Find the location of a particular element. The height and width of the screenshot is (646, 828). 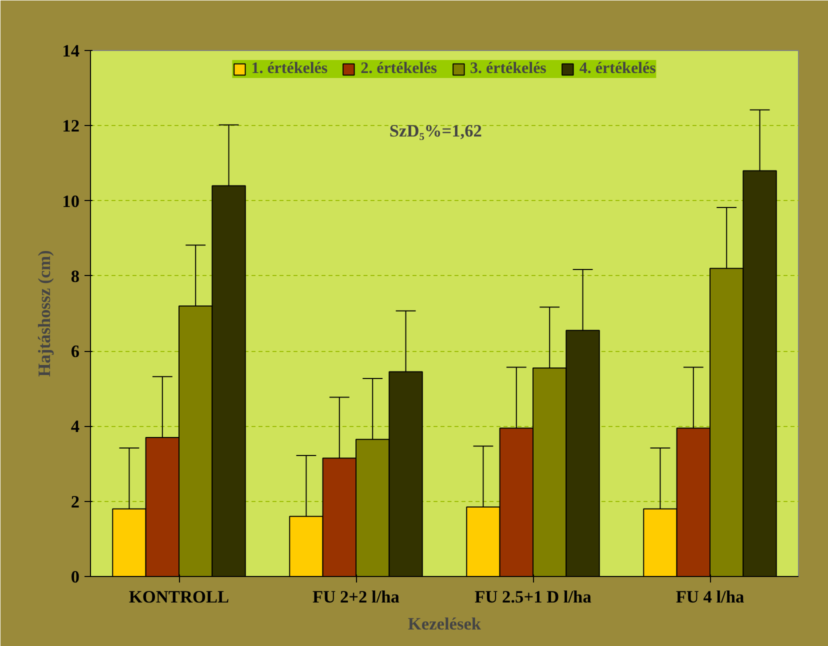

x-tick-label: KONTROLL is located at coordinates (179, 597).